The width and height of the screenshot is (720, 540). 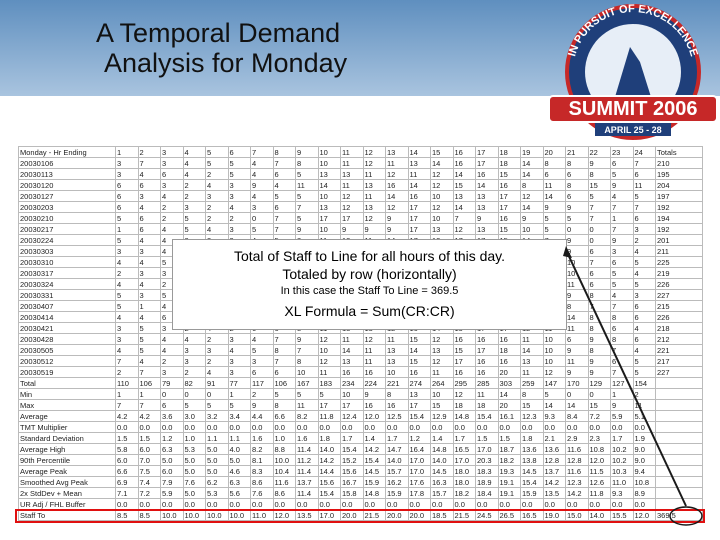 What do you see at coordinates (172, 416) in the screenshot?
I see `cell: 3.6` at bounding box center [172, 416].